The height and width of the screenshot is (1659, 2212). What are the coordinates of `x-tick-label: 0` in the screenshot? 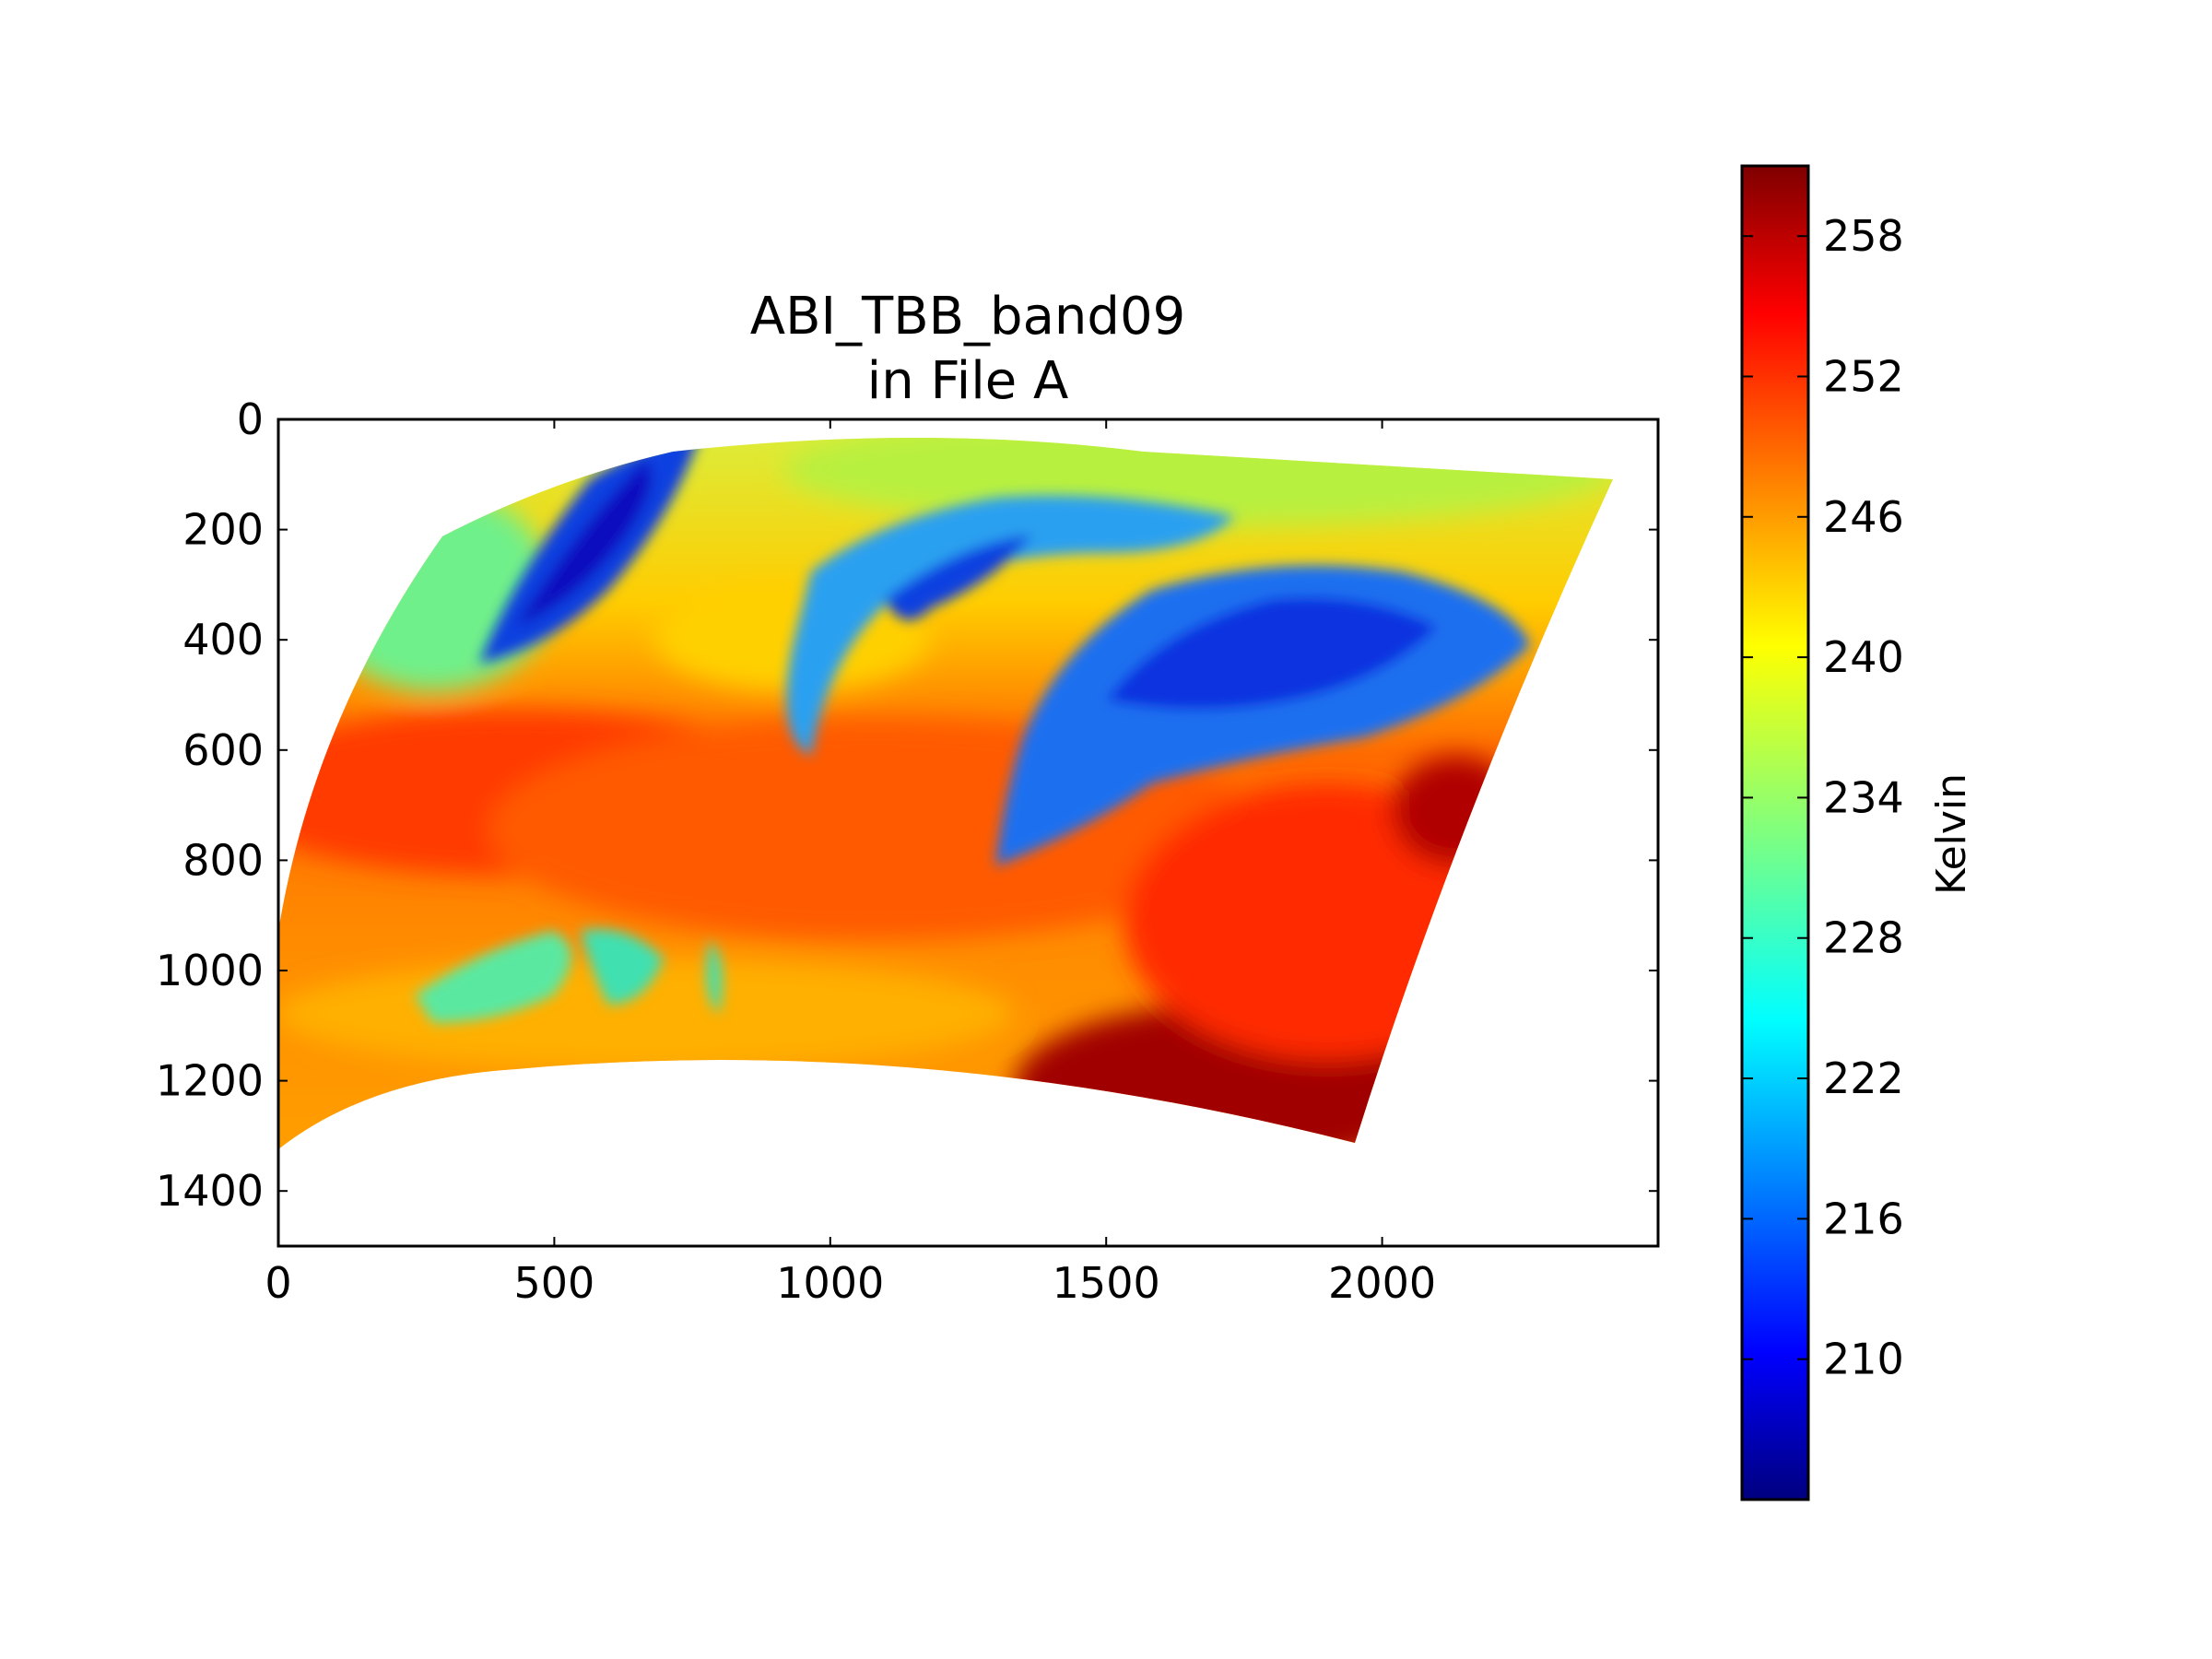 It's located at (278, 1283).